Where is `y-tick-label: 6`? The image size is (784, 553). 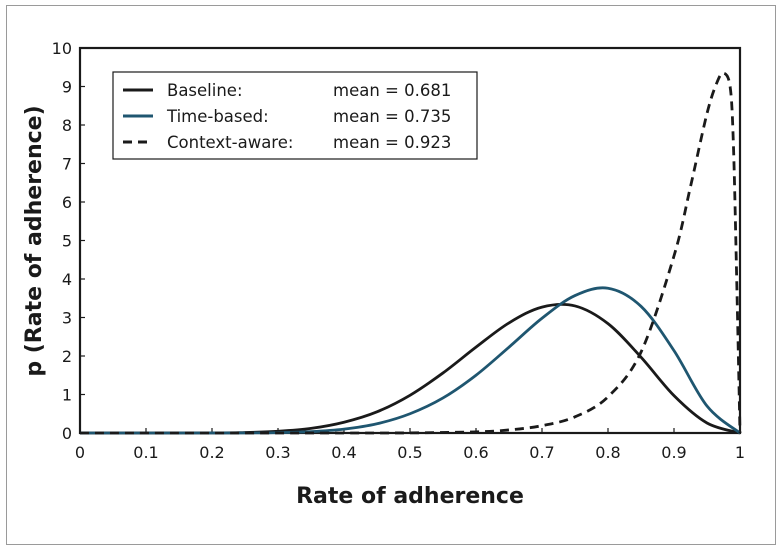 y-tick-label: 6 is located at coordinates (67, 202).